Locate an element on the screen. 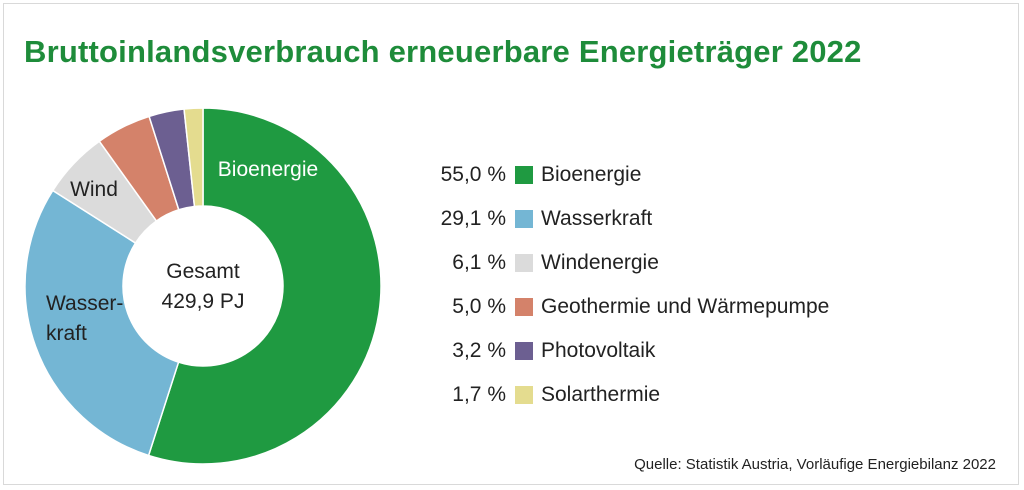 The width and height of the screenshot is (1024, 490). legend-label: Solarthermie is located at coordinates (601, 394).